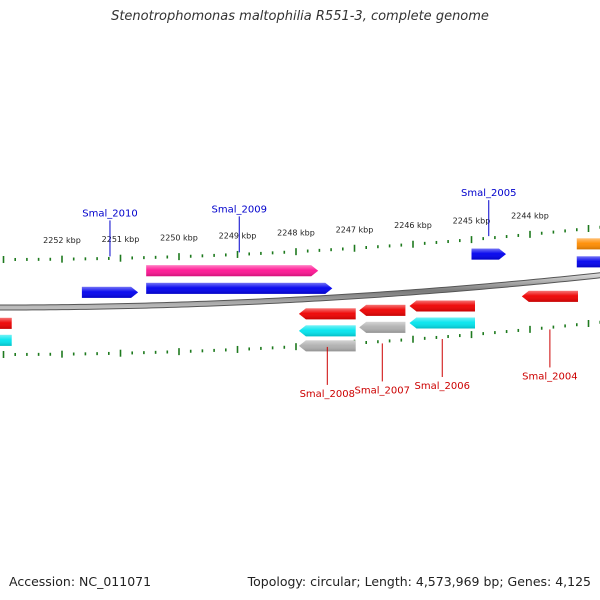  What do you see at coordinates (488, 193) in the screenshot?
I see `gene-label-smal-2005: Smal_2005` at bounding box center [488, 193].